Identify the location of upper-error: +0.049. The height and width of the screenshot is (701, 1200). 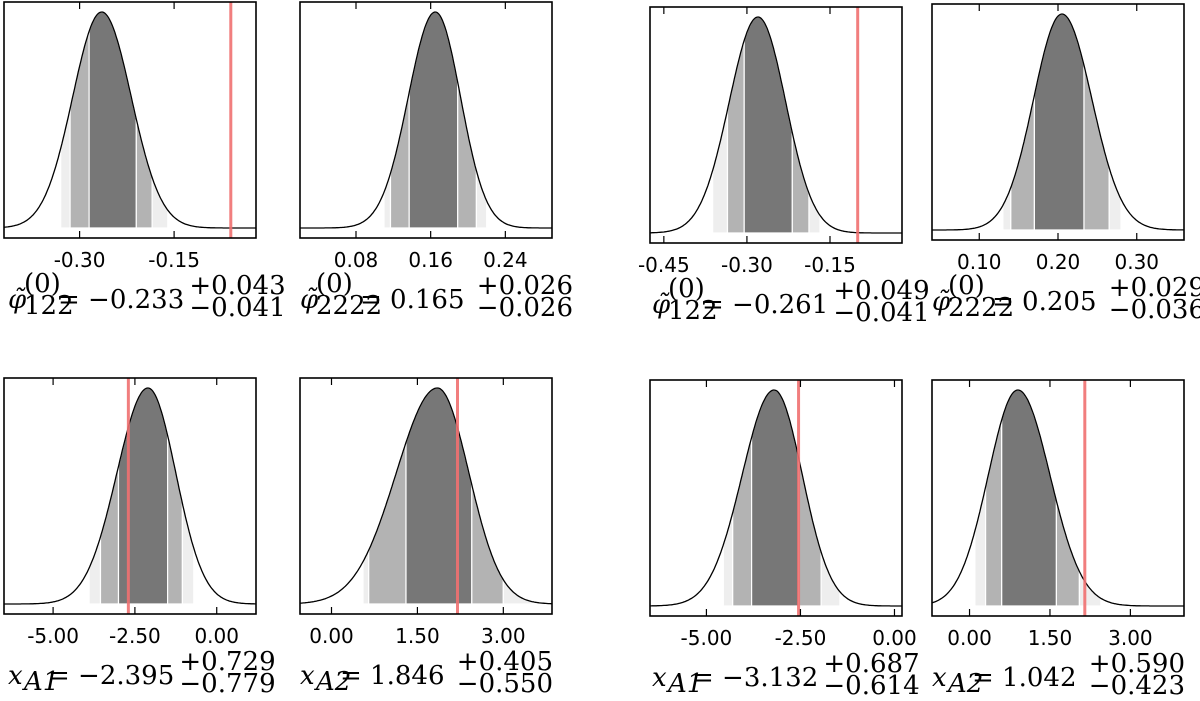
(881, 291).